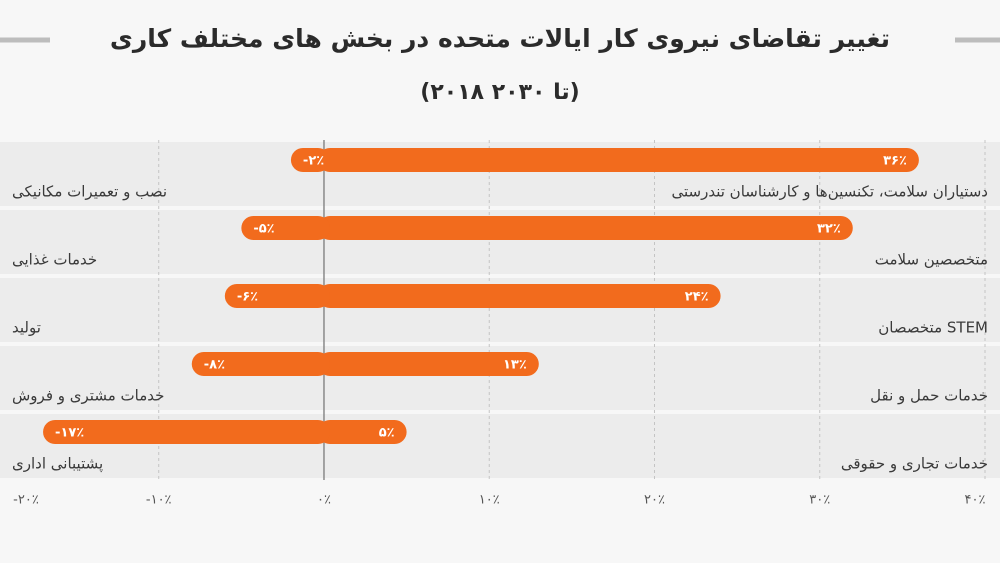  I want to click on x-tick-label: -۲۰٪, so click(26, 500).